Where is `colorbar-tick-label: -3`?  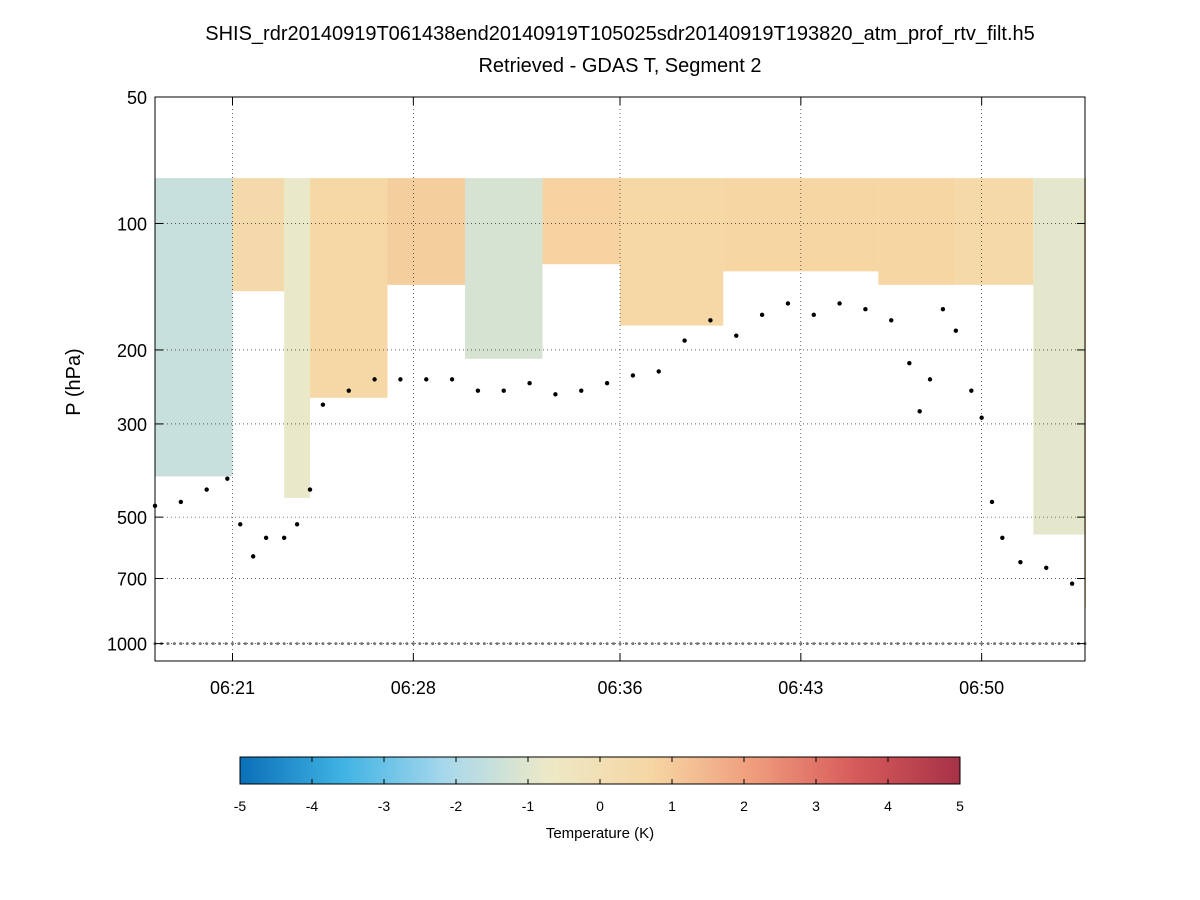
colorbar-tick-label: -3 is located at coordinates (384, 806).